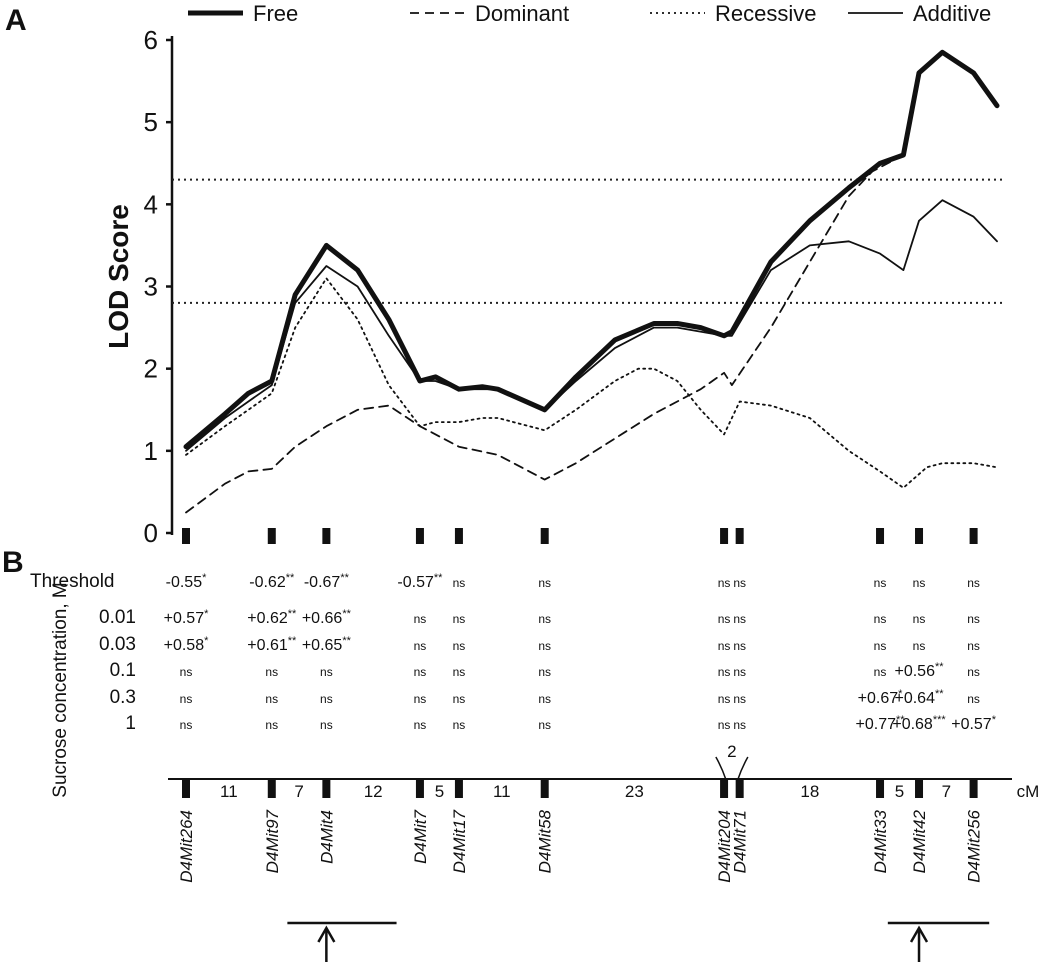 This screenshot has width=1050, height=966. I want to click on marker-label-d4mit204: D4Mit204, so click(724, 846).